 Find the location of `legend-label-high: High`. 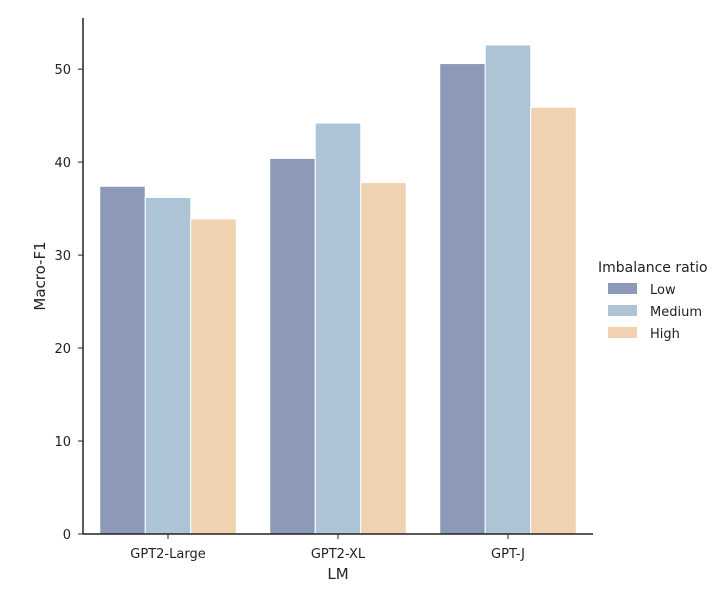

legend-label-high: High is located at coordinates (665, 334).